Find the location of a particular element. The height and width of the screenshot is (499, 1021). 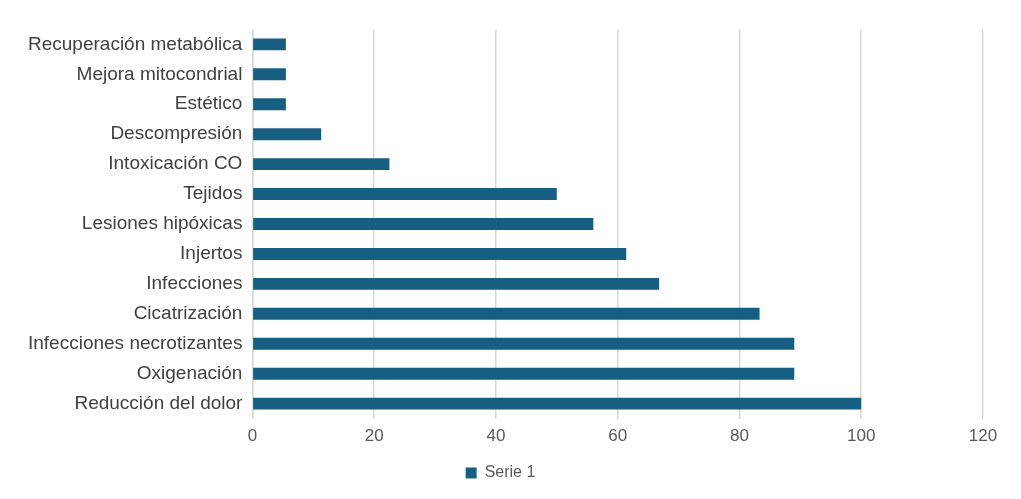

y-tick-label: Estético is located at coordinates (208, 103).